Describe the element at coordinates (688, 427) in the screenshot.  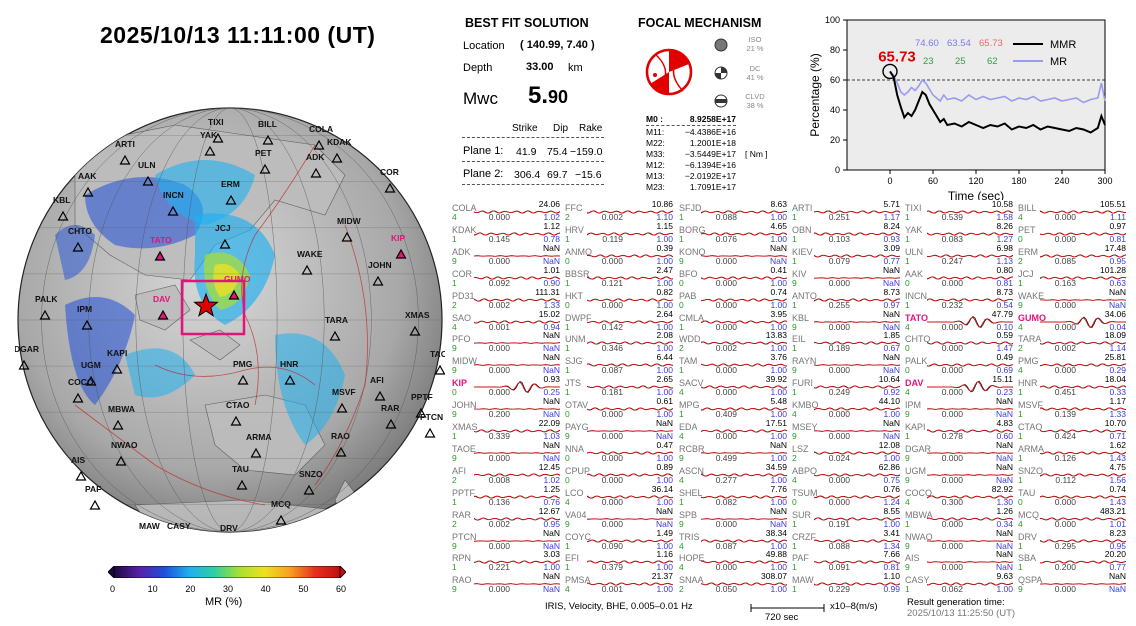
I see `station-name: EDA` at that location.